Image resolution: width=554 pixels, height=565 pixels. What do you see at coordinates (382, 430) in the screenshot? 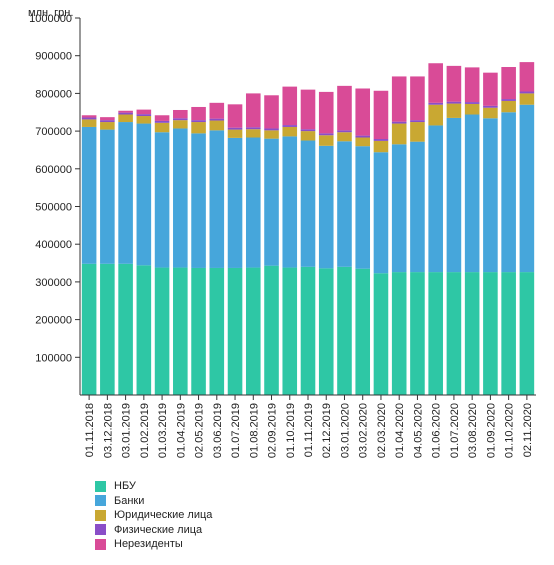
I see `x-tick-label: 02.03.2020` at bounding box center [382, 430].